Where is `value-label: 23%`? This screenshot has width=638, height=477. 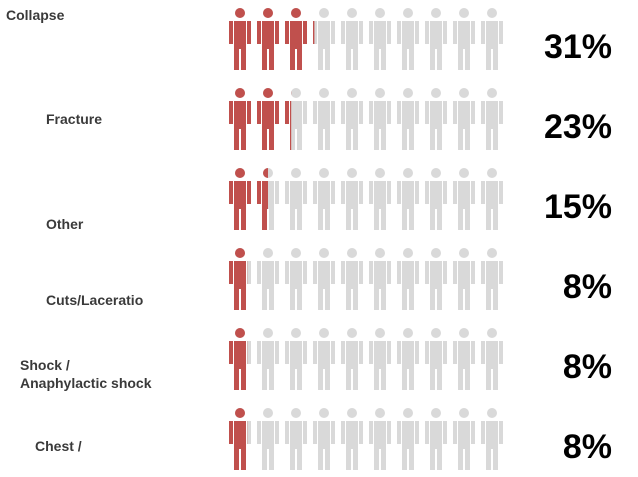 value-label: 23% is located at coordinates (578, 127).